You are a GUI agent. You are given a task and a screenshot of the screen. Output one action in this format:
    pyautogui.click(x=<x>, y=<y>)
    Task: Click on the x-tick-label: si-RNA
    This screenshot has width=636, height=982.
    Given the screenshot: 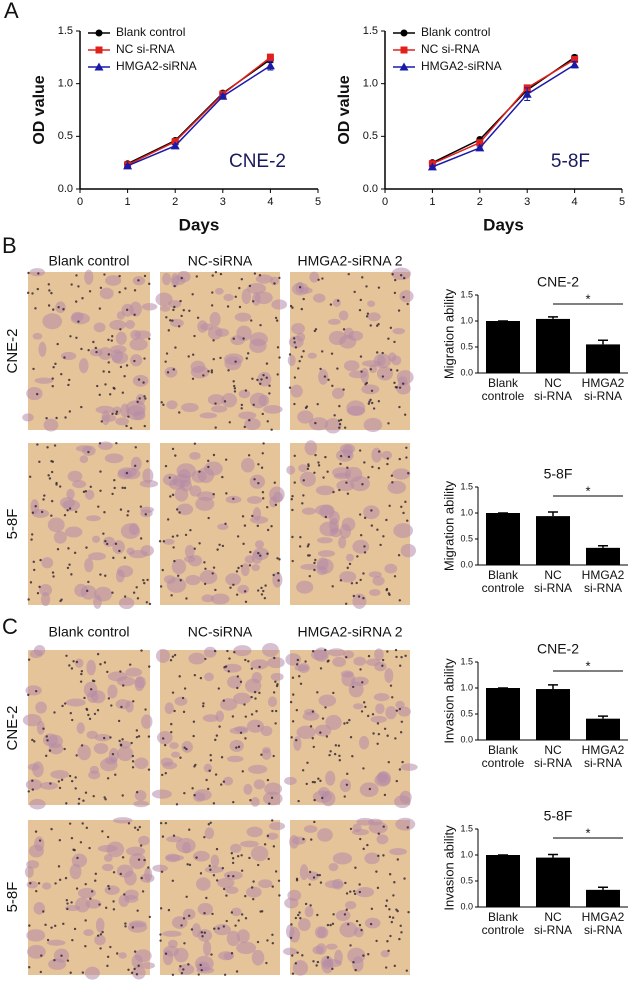 What is the action you would take?
    pyautogui.click(x=553, y=396)
    